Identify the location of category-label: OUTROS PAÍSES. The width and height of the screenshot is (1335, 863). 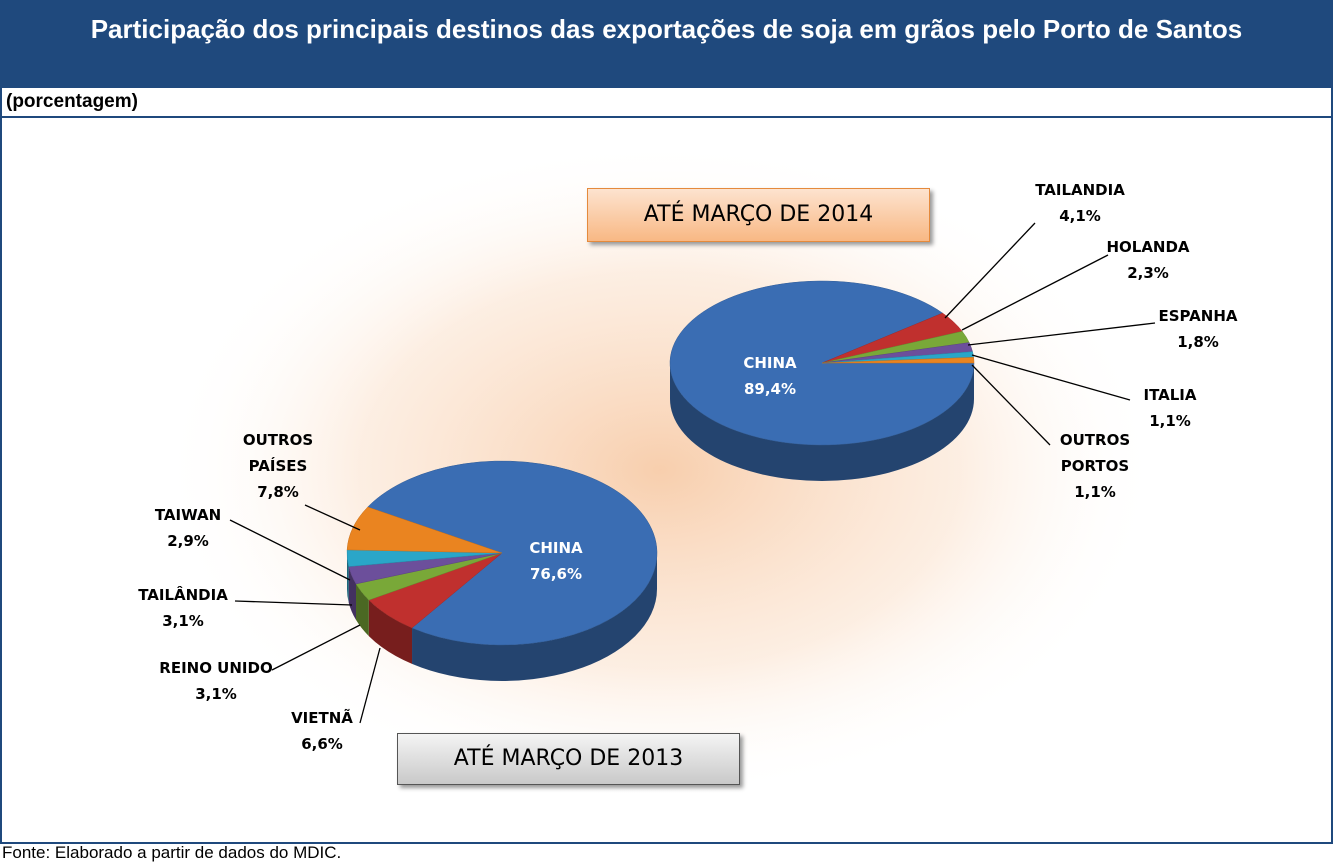
(278, 453).